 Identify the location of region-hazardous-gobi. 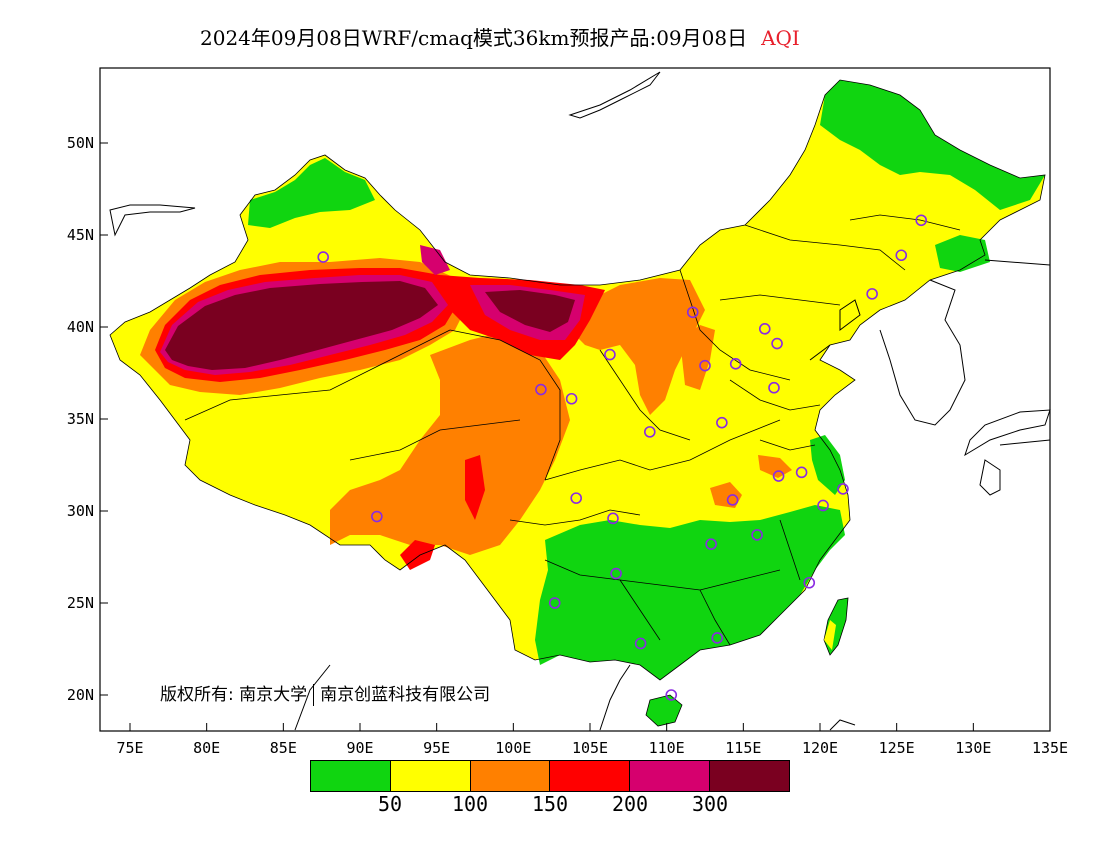
(530, 311).